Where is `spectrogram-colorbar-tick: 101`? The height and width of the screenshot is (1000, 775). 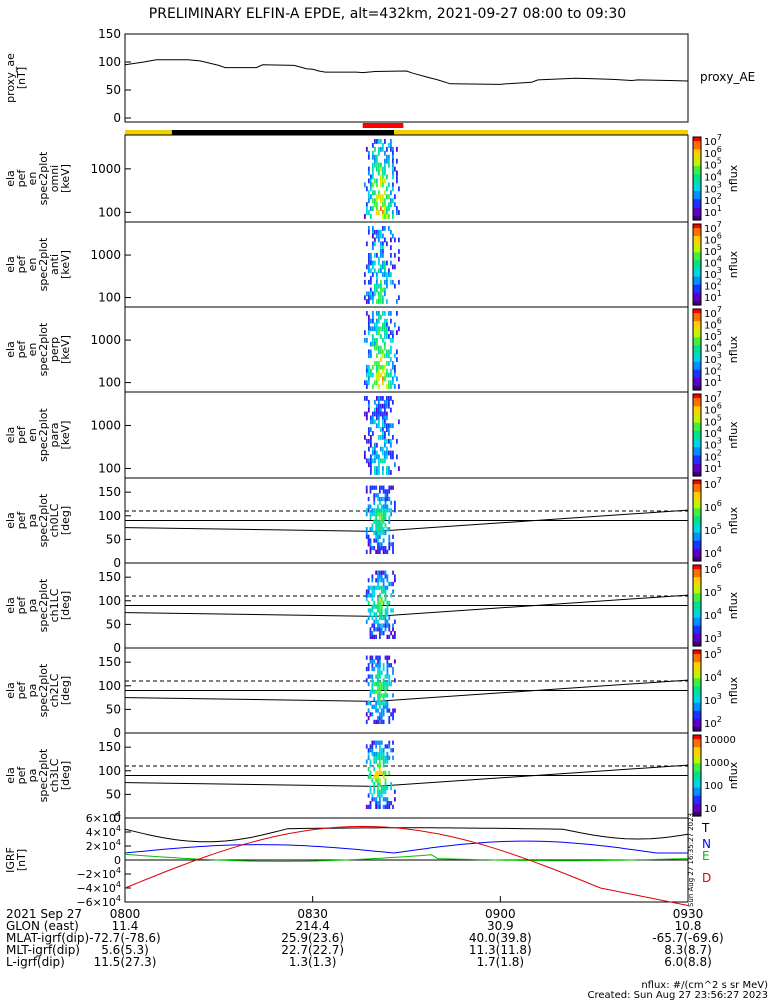 spectrogram-colorbar-tick: 101 is located at coordinates (713, 381).